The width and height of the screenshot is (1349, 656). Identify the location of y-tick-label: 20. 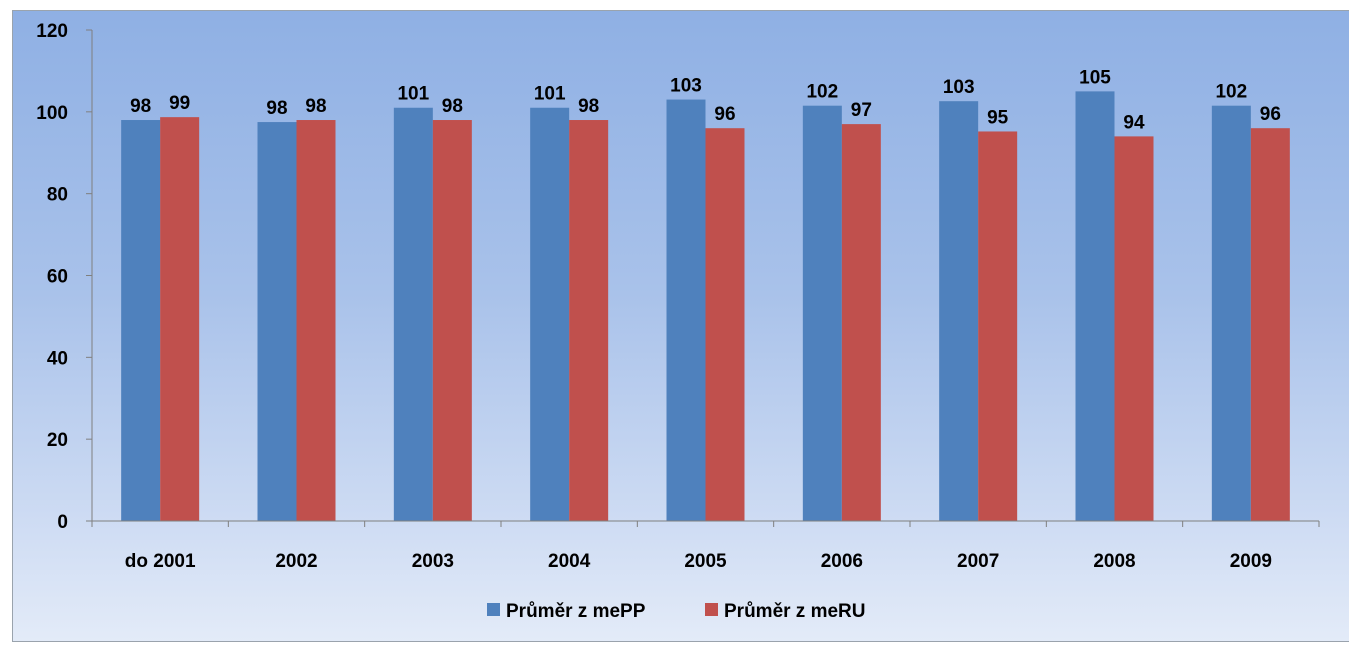
(57, 440).